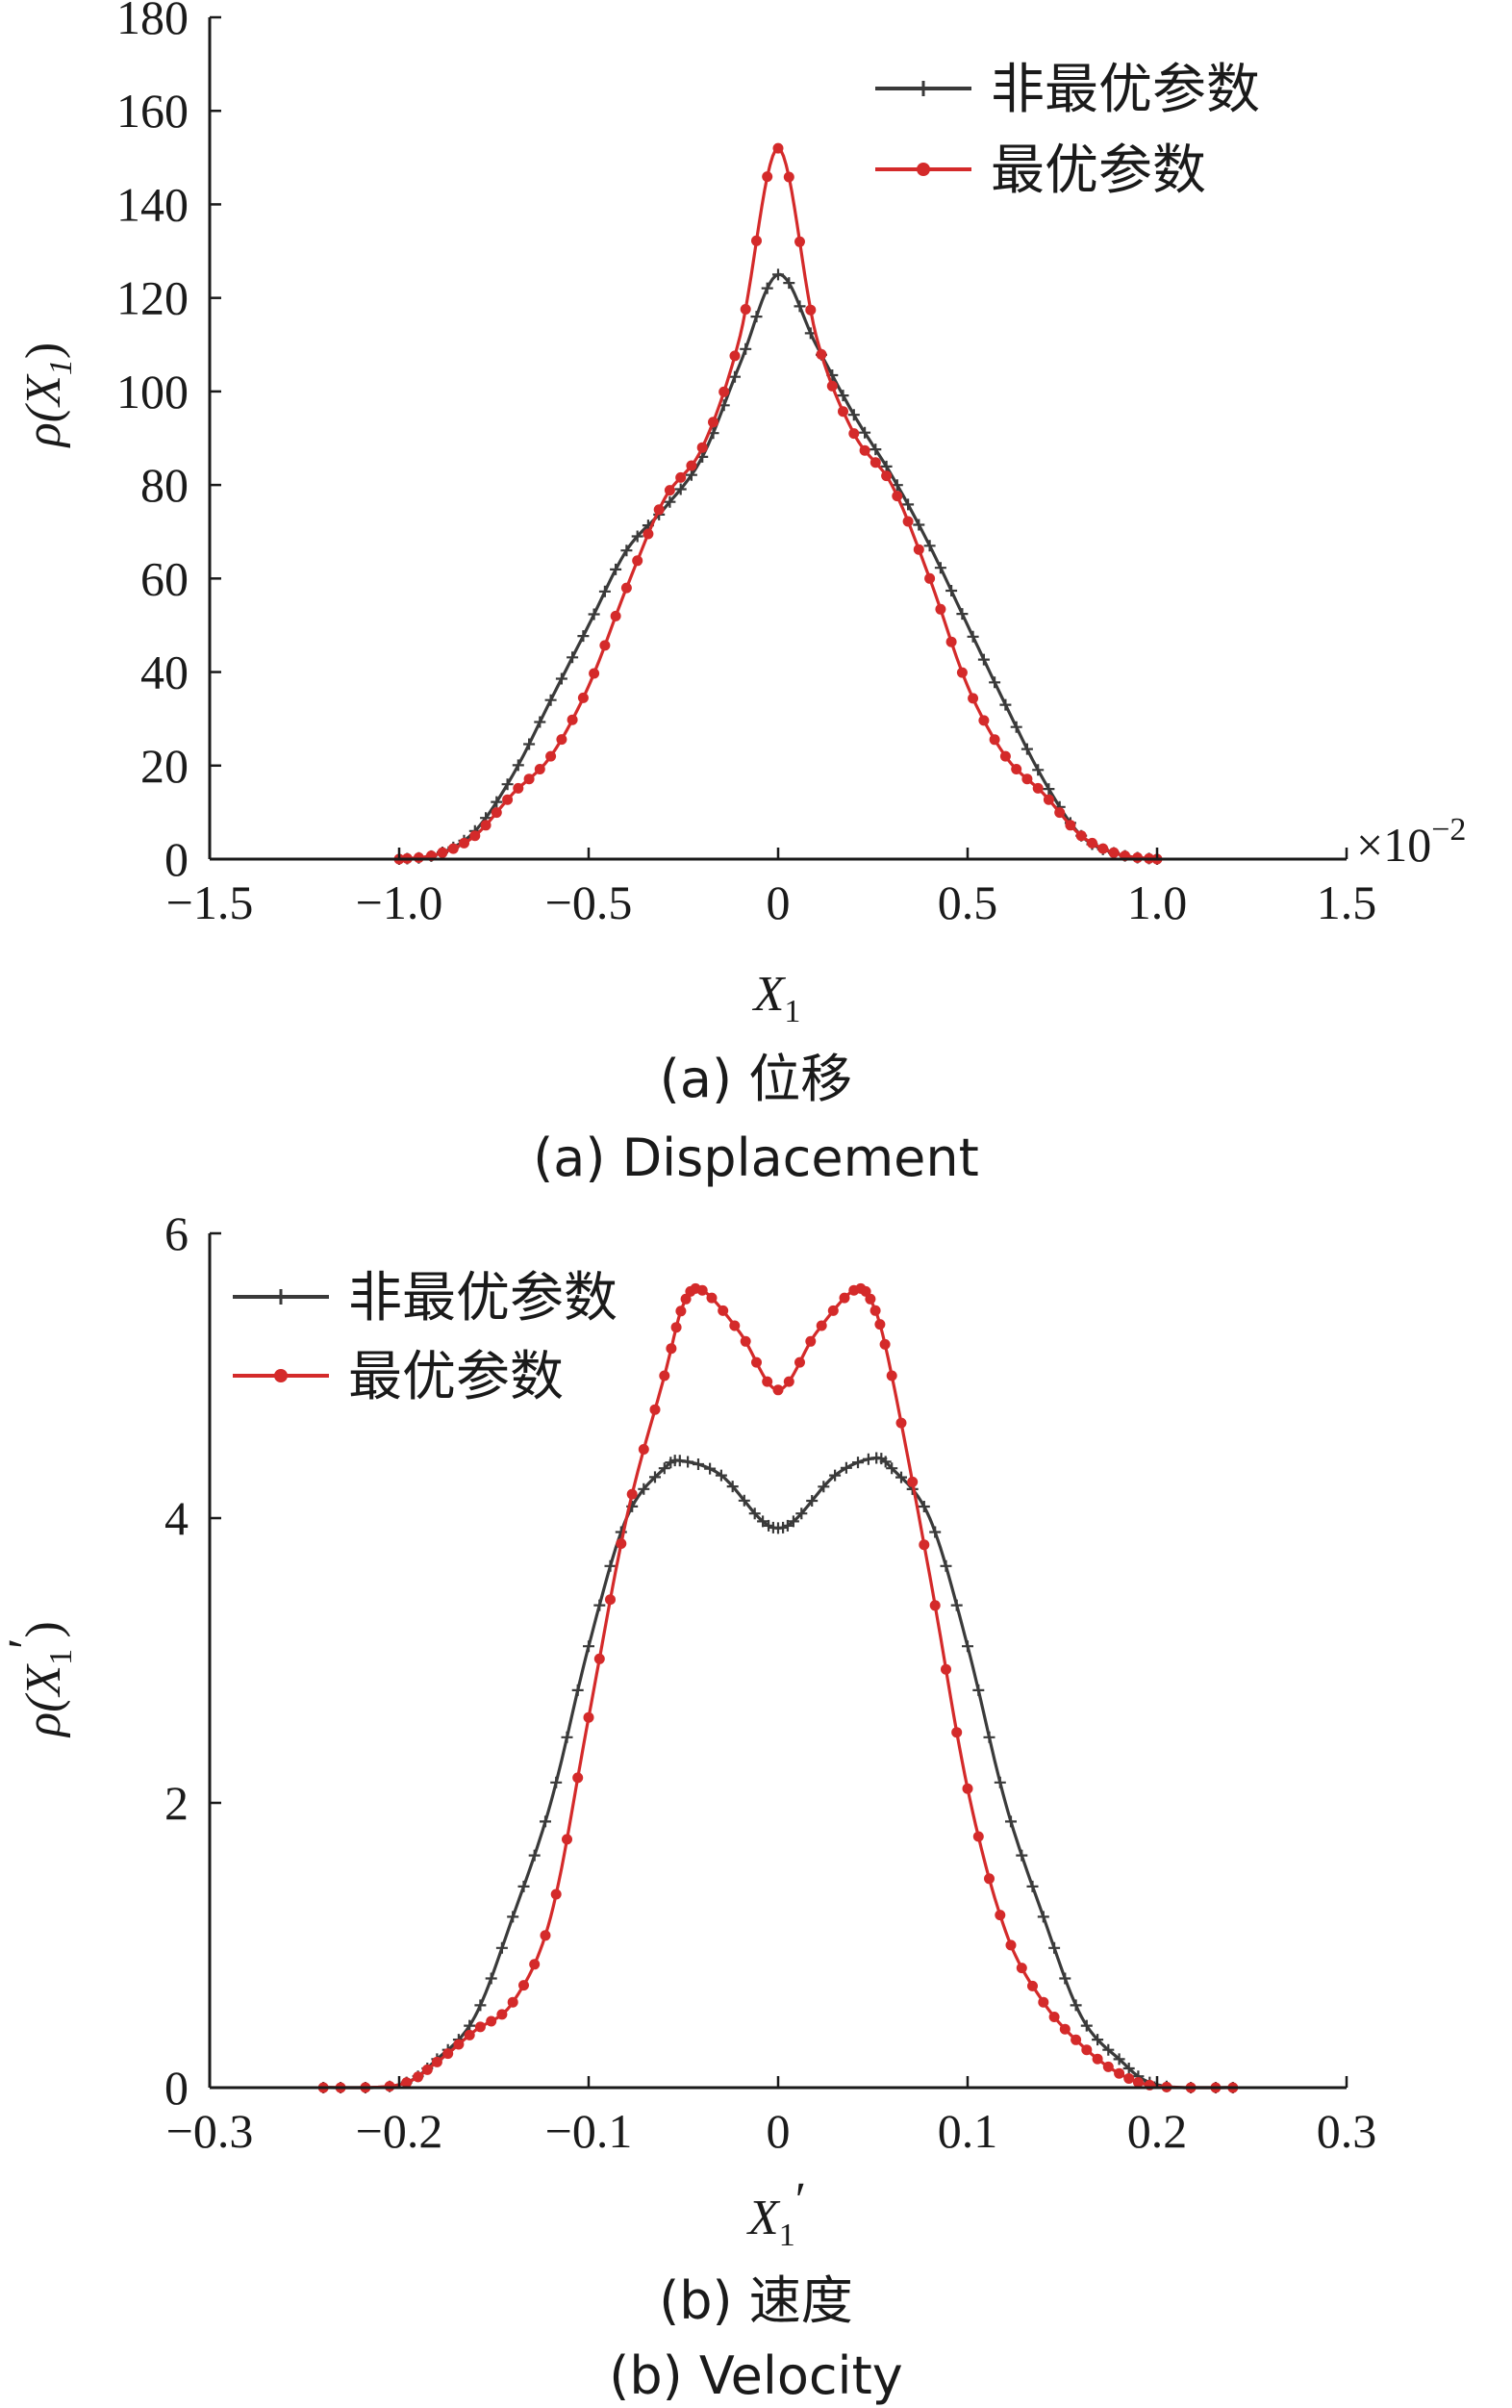 Image resolution: width=1512 pixels, height=2408 pixels. I want to click on panel-a-caption-en: (a) Displacement, so click(756, 1158).